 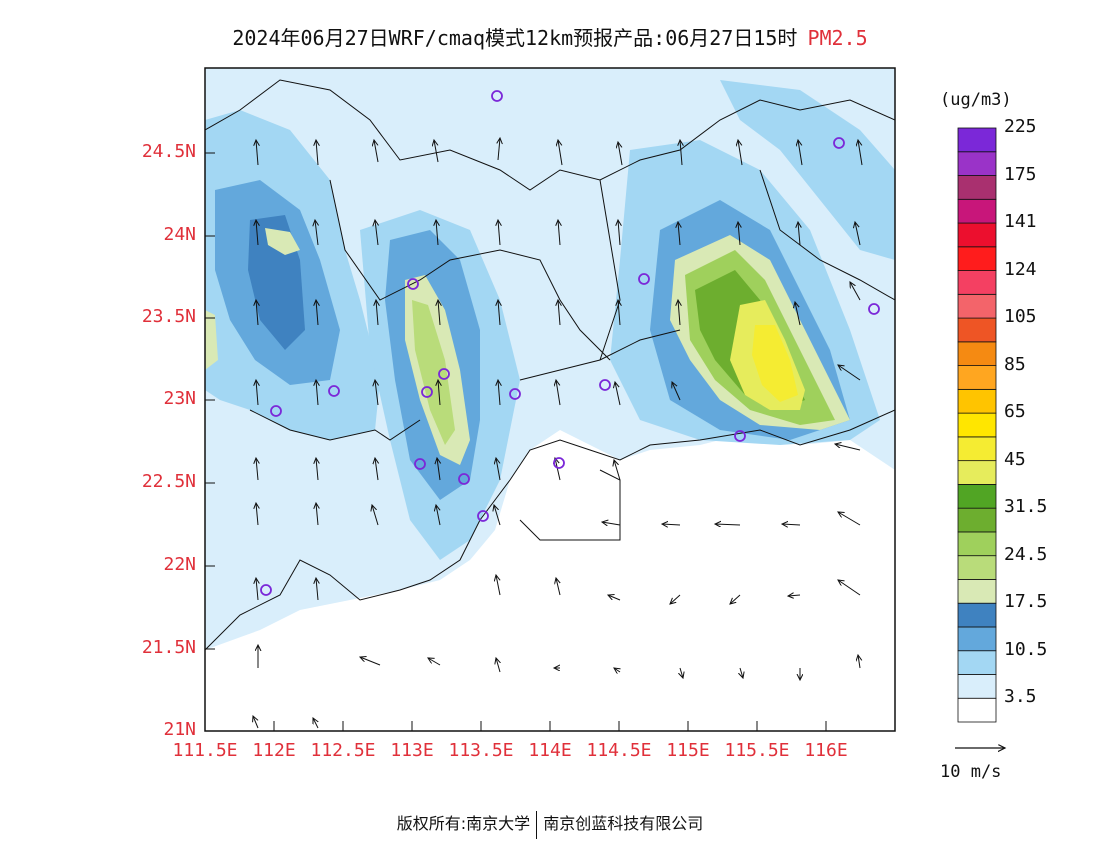 What do you see at coordinates (537, 824) in the screenshot?
I see `footer-separator` at bounding box center [537, 824].